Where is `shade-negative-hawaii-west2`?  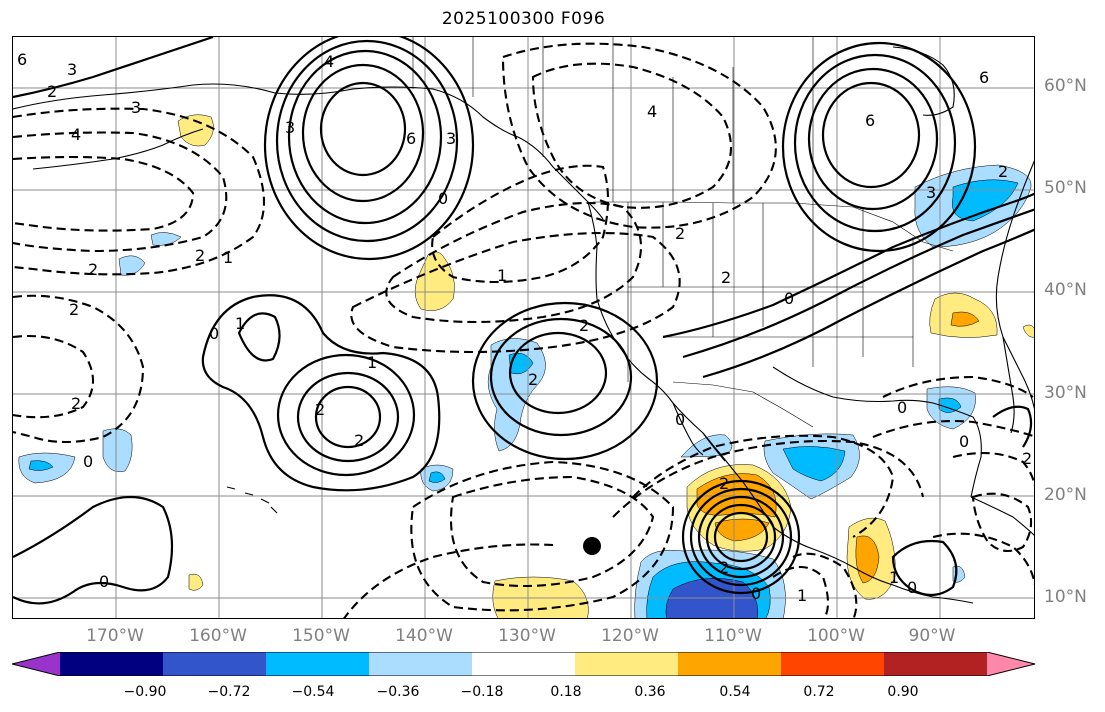
shade-negative-hawaii-west2 is located at coordinates (117, 450).